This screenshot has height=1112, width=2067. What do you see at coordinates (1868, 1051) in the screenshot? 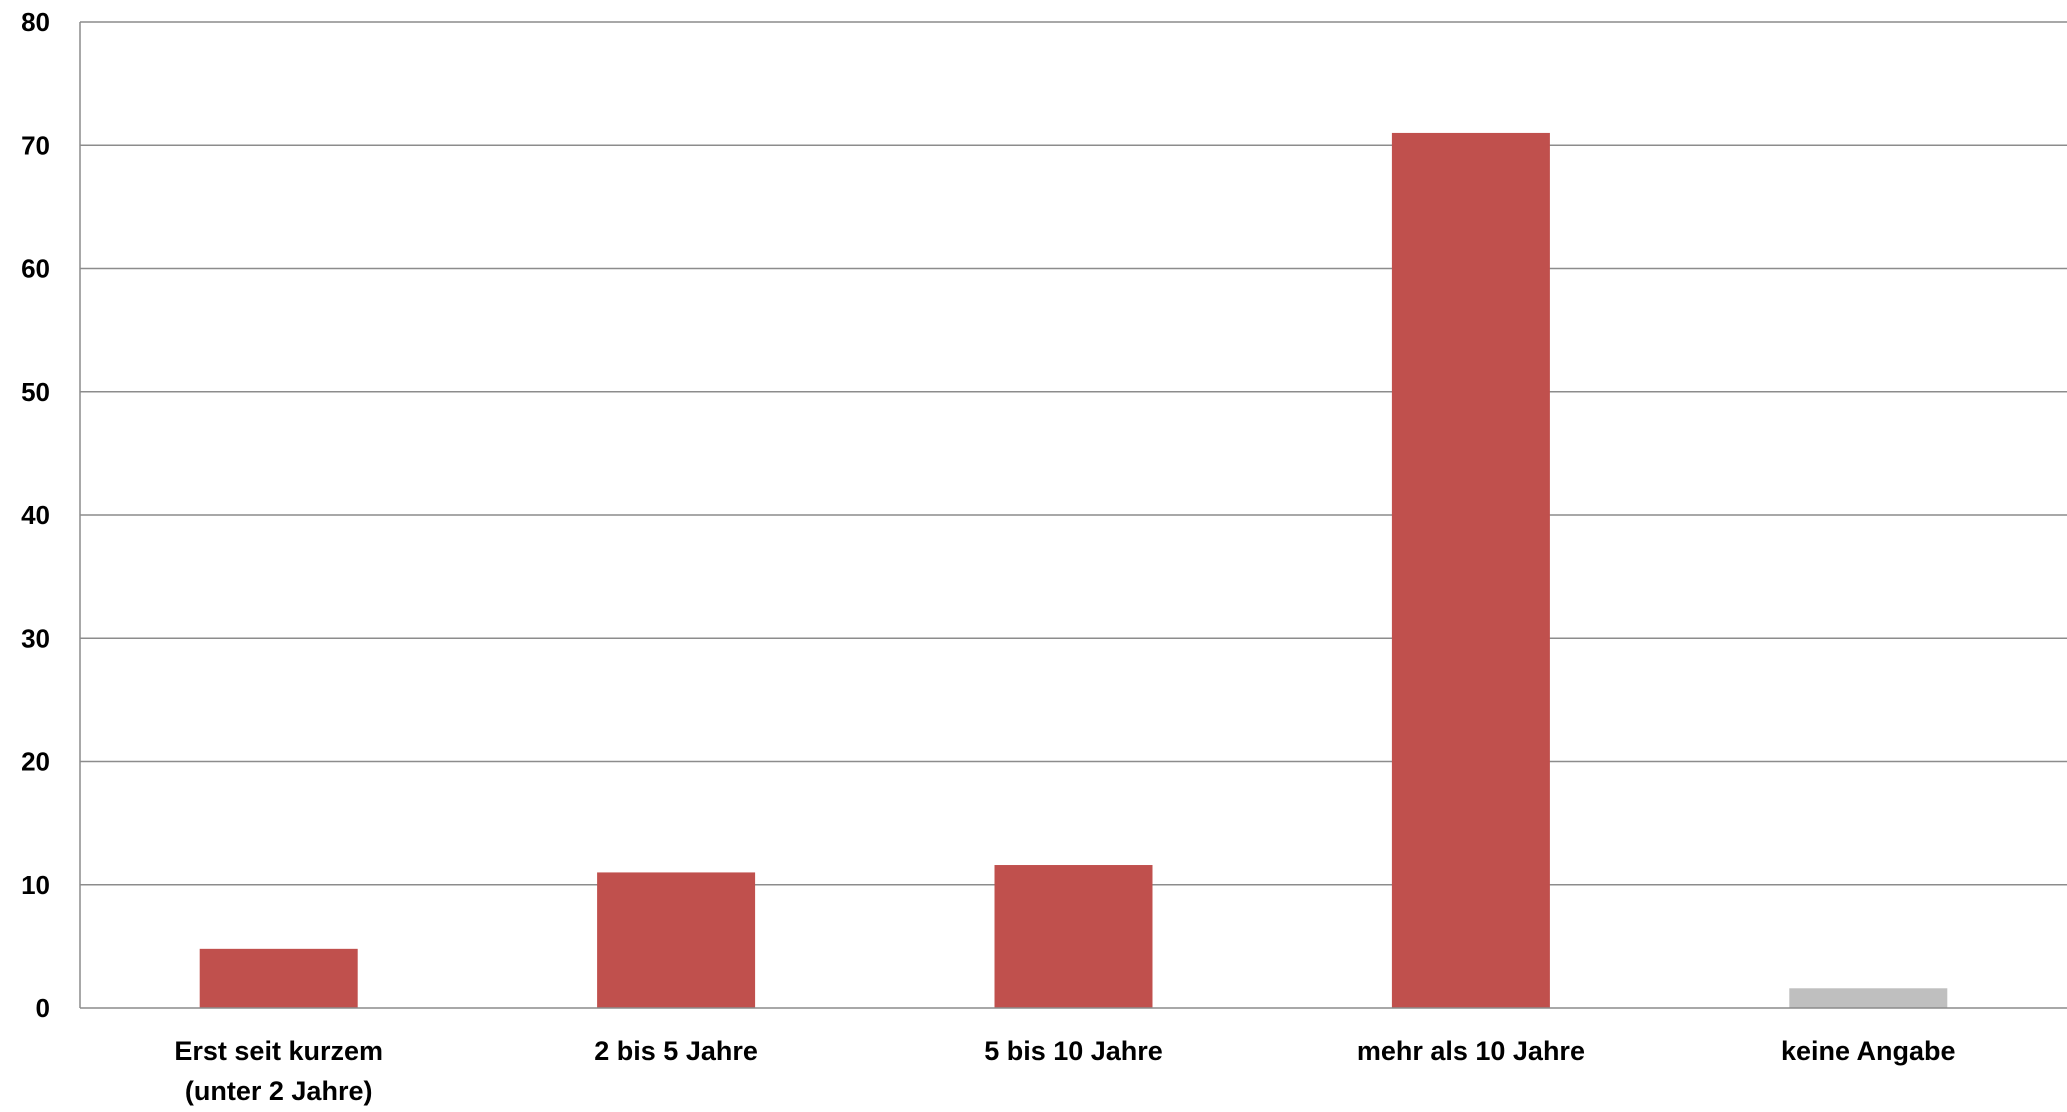
I see `x-tick-label-4-line-0: keine Angabe` at bounding box center [1868, 1051].